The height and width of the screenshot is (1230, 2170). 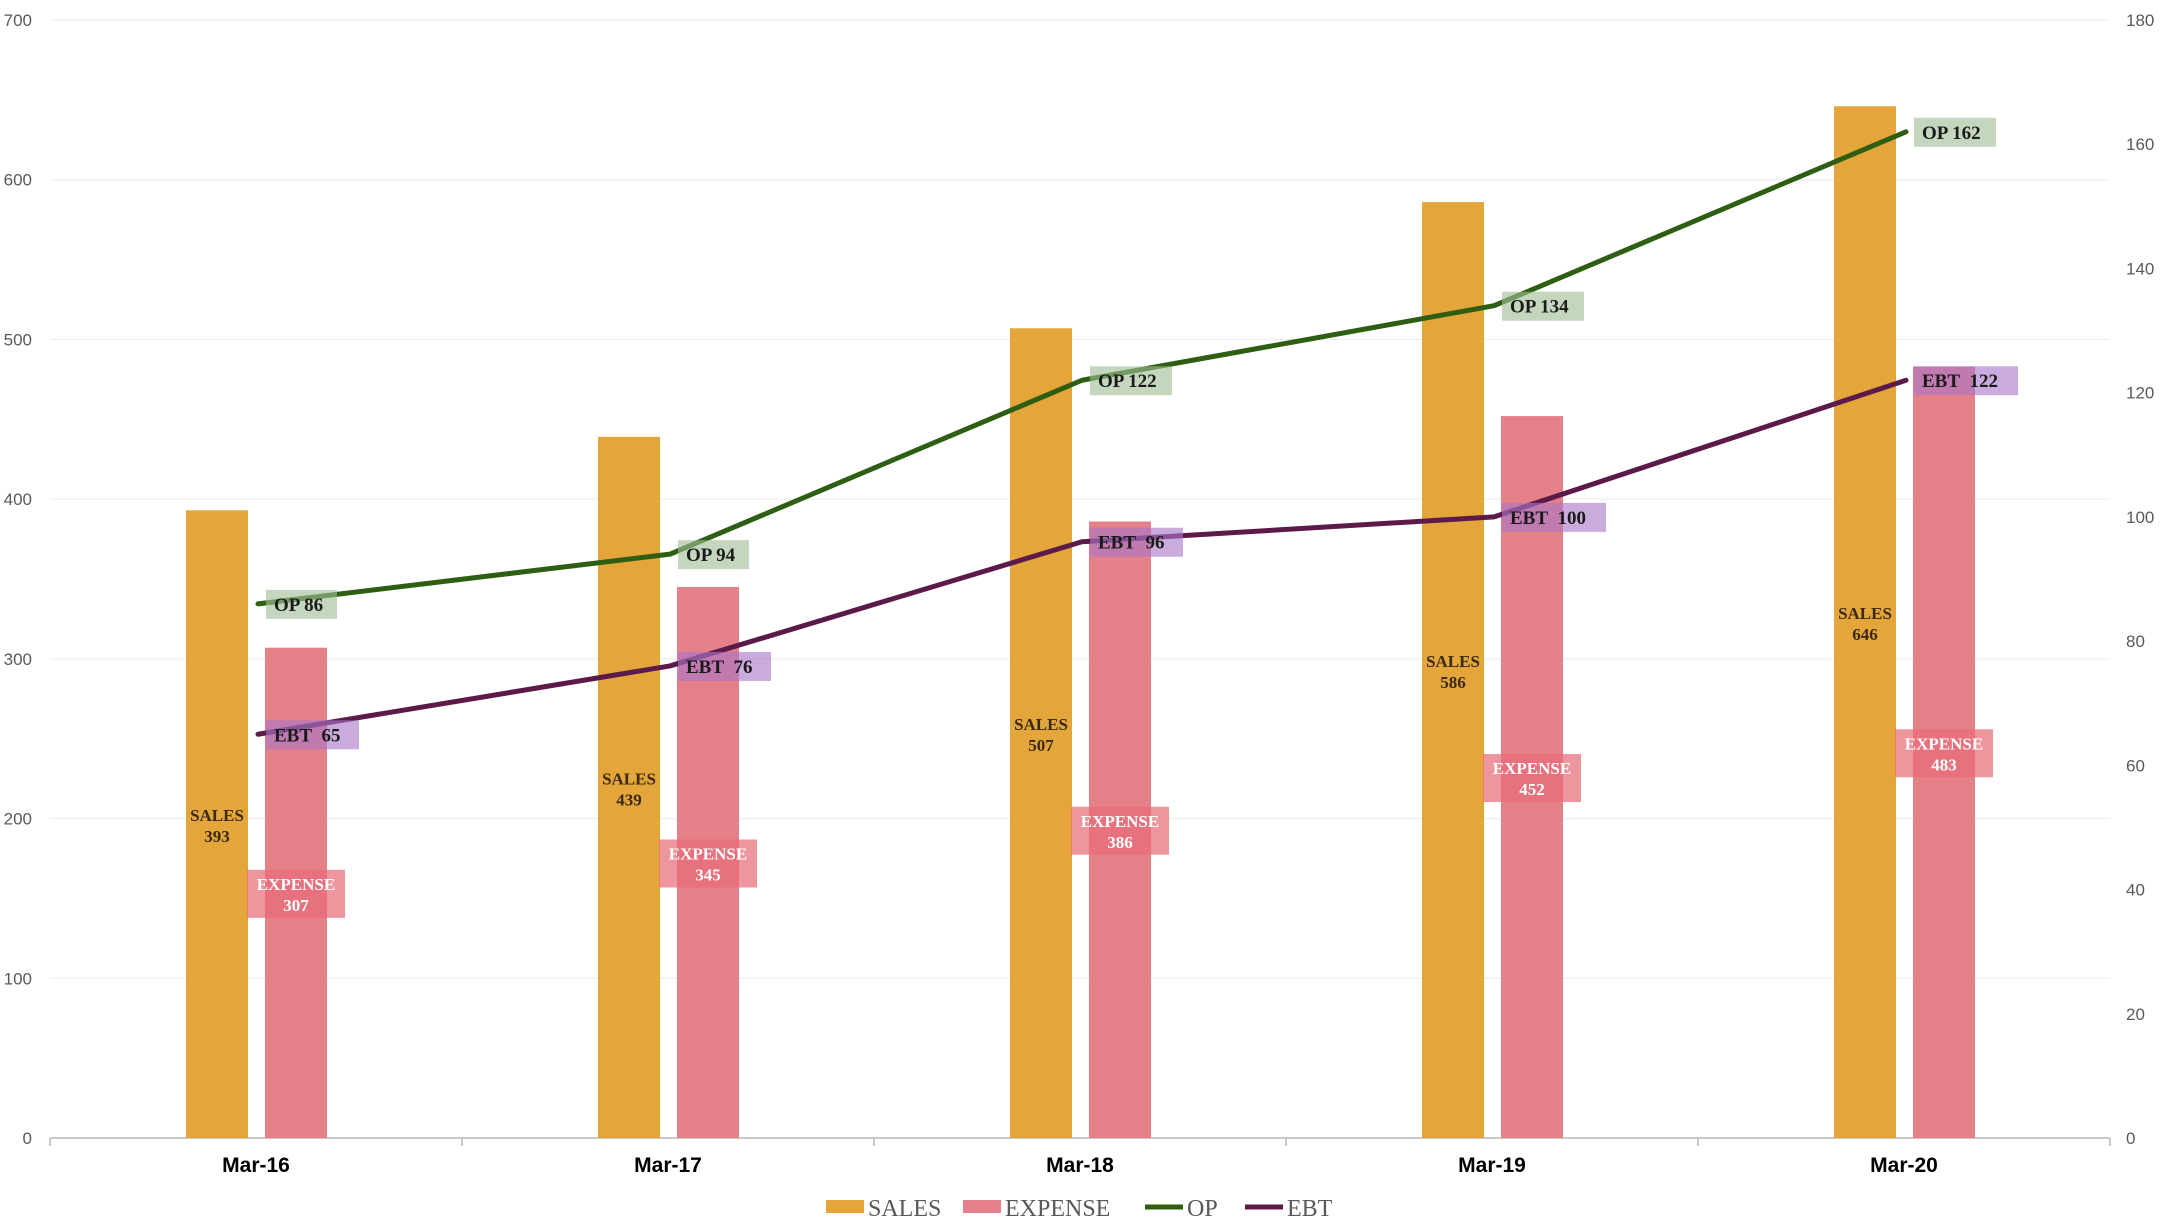 I want to click on bar-data-label: EXPENSE 386, so click(x=1120, y=830).